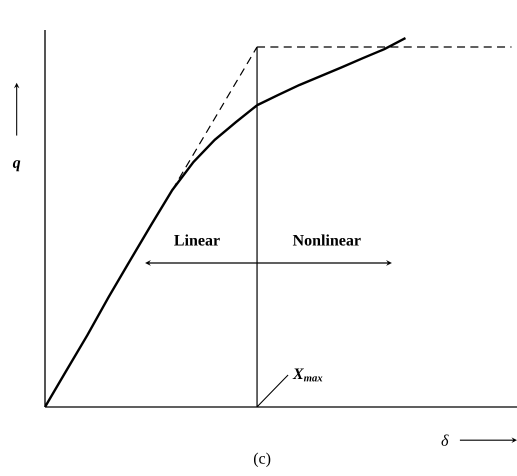  What do you see at coordinates (307, 375) in the screenshot?
I see `annotation: X$_{max}$` at bounding box center [307, 375].